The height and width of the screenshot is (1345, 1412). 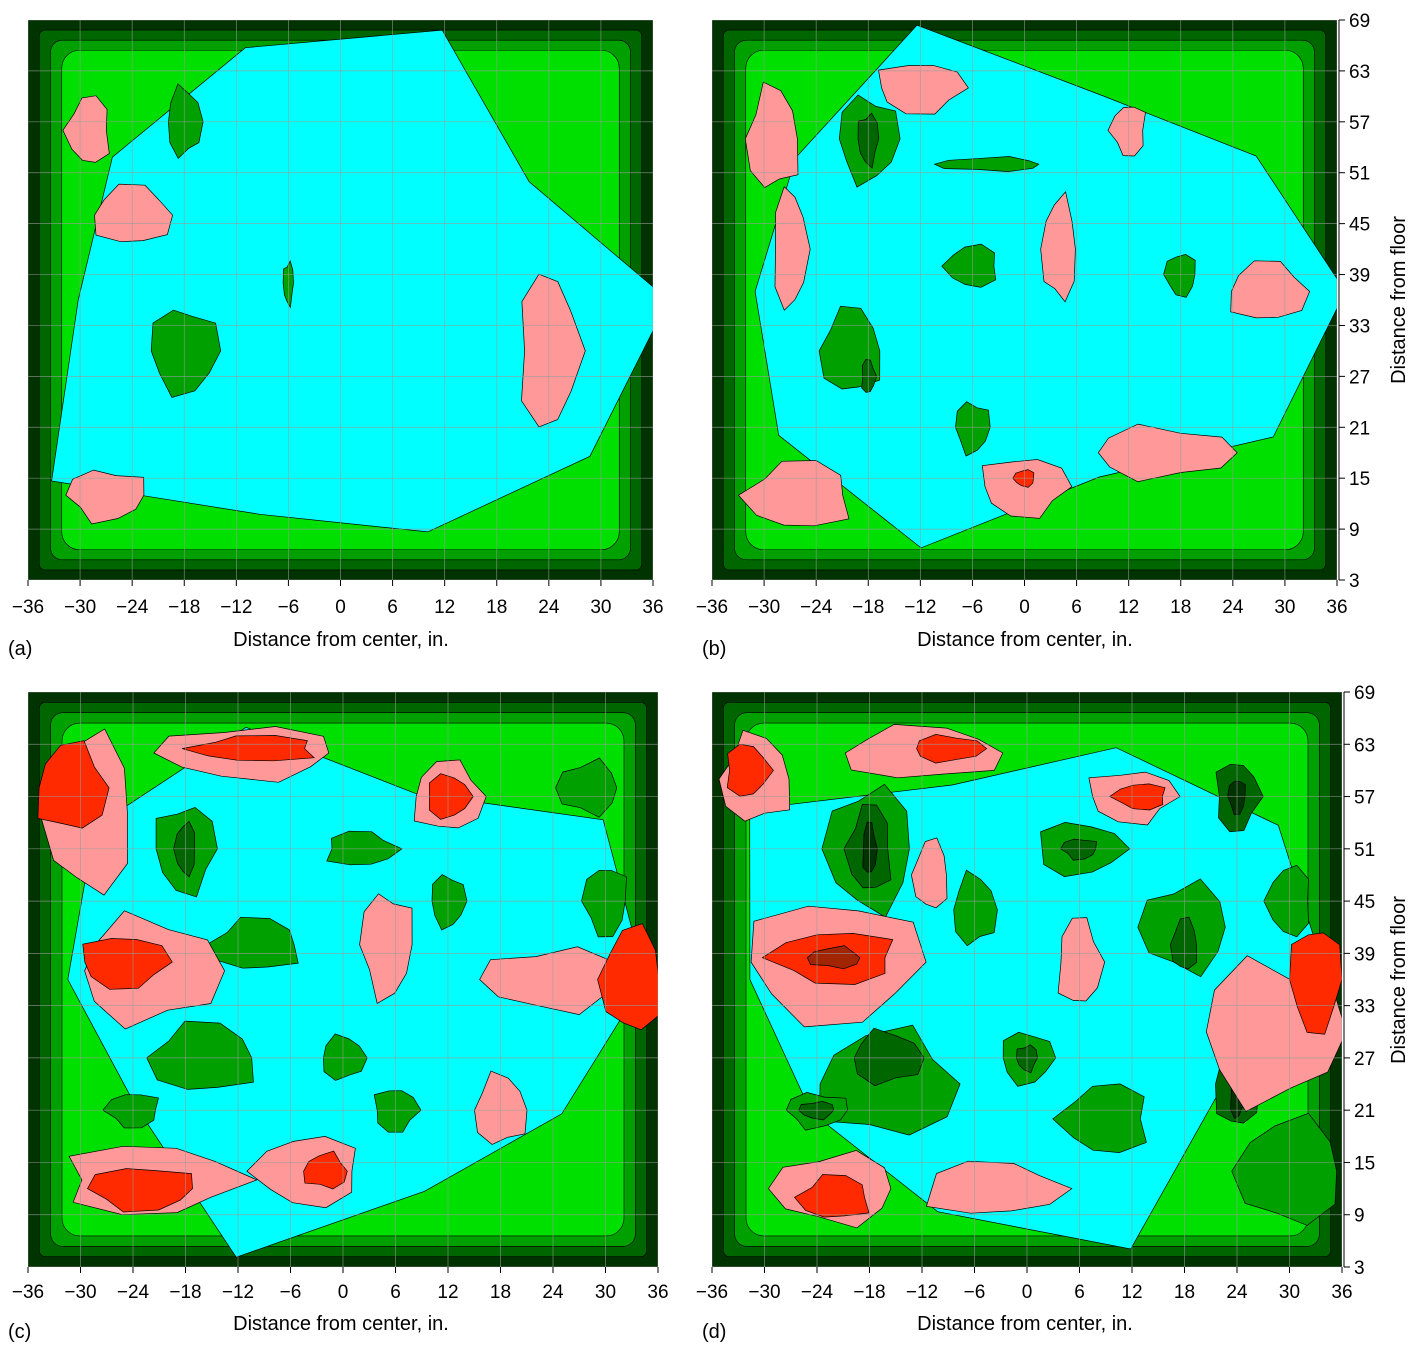 What do you see at coordinates (1359, 72) in the screenshot?
I see `y-tick-label: 63` at bounding box center [1359, 72].